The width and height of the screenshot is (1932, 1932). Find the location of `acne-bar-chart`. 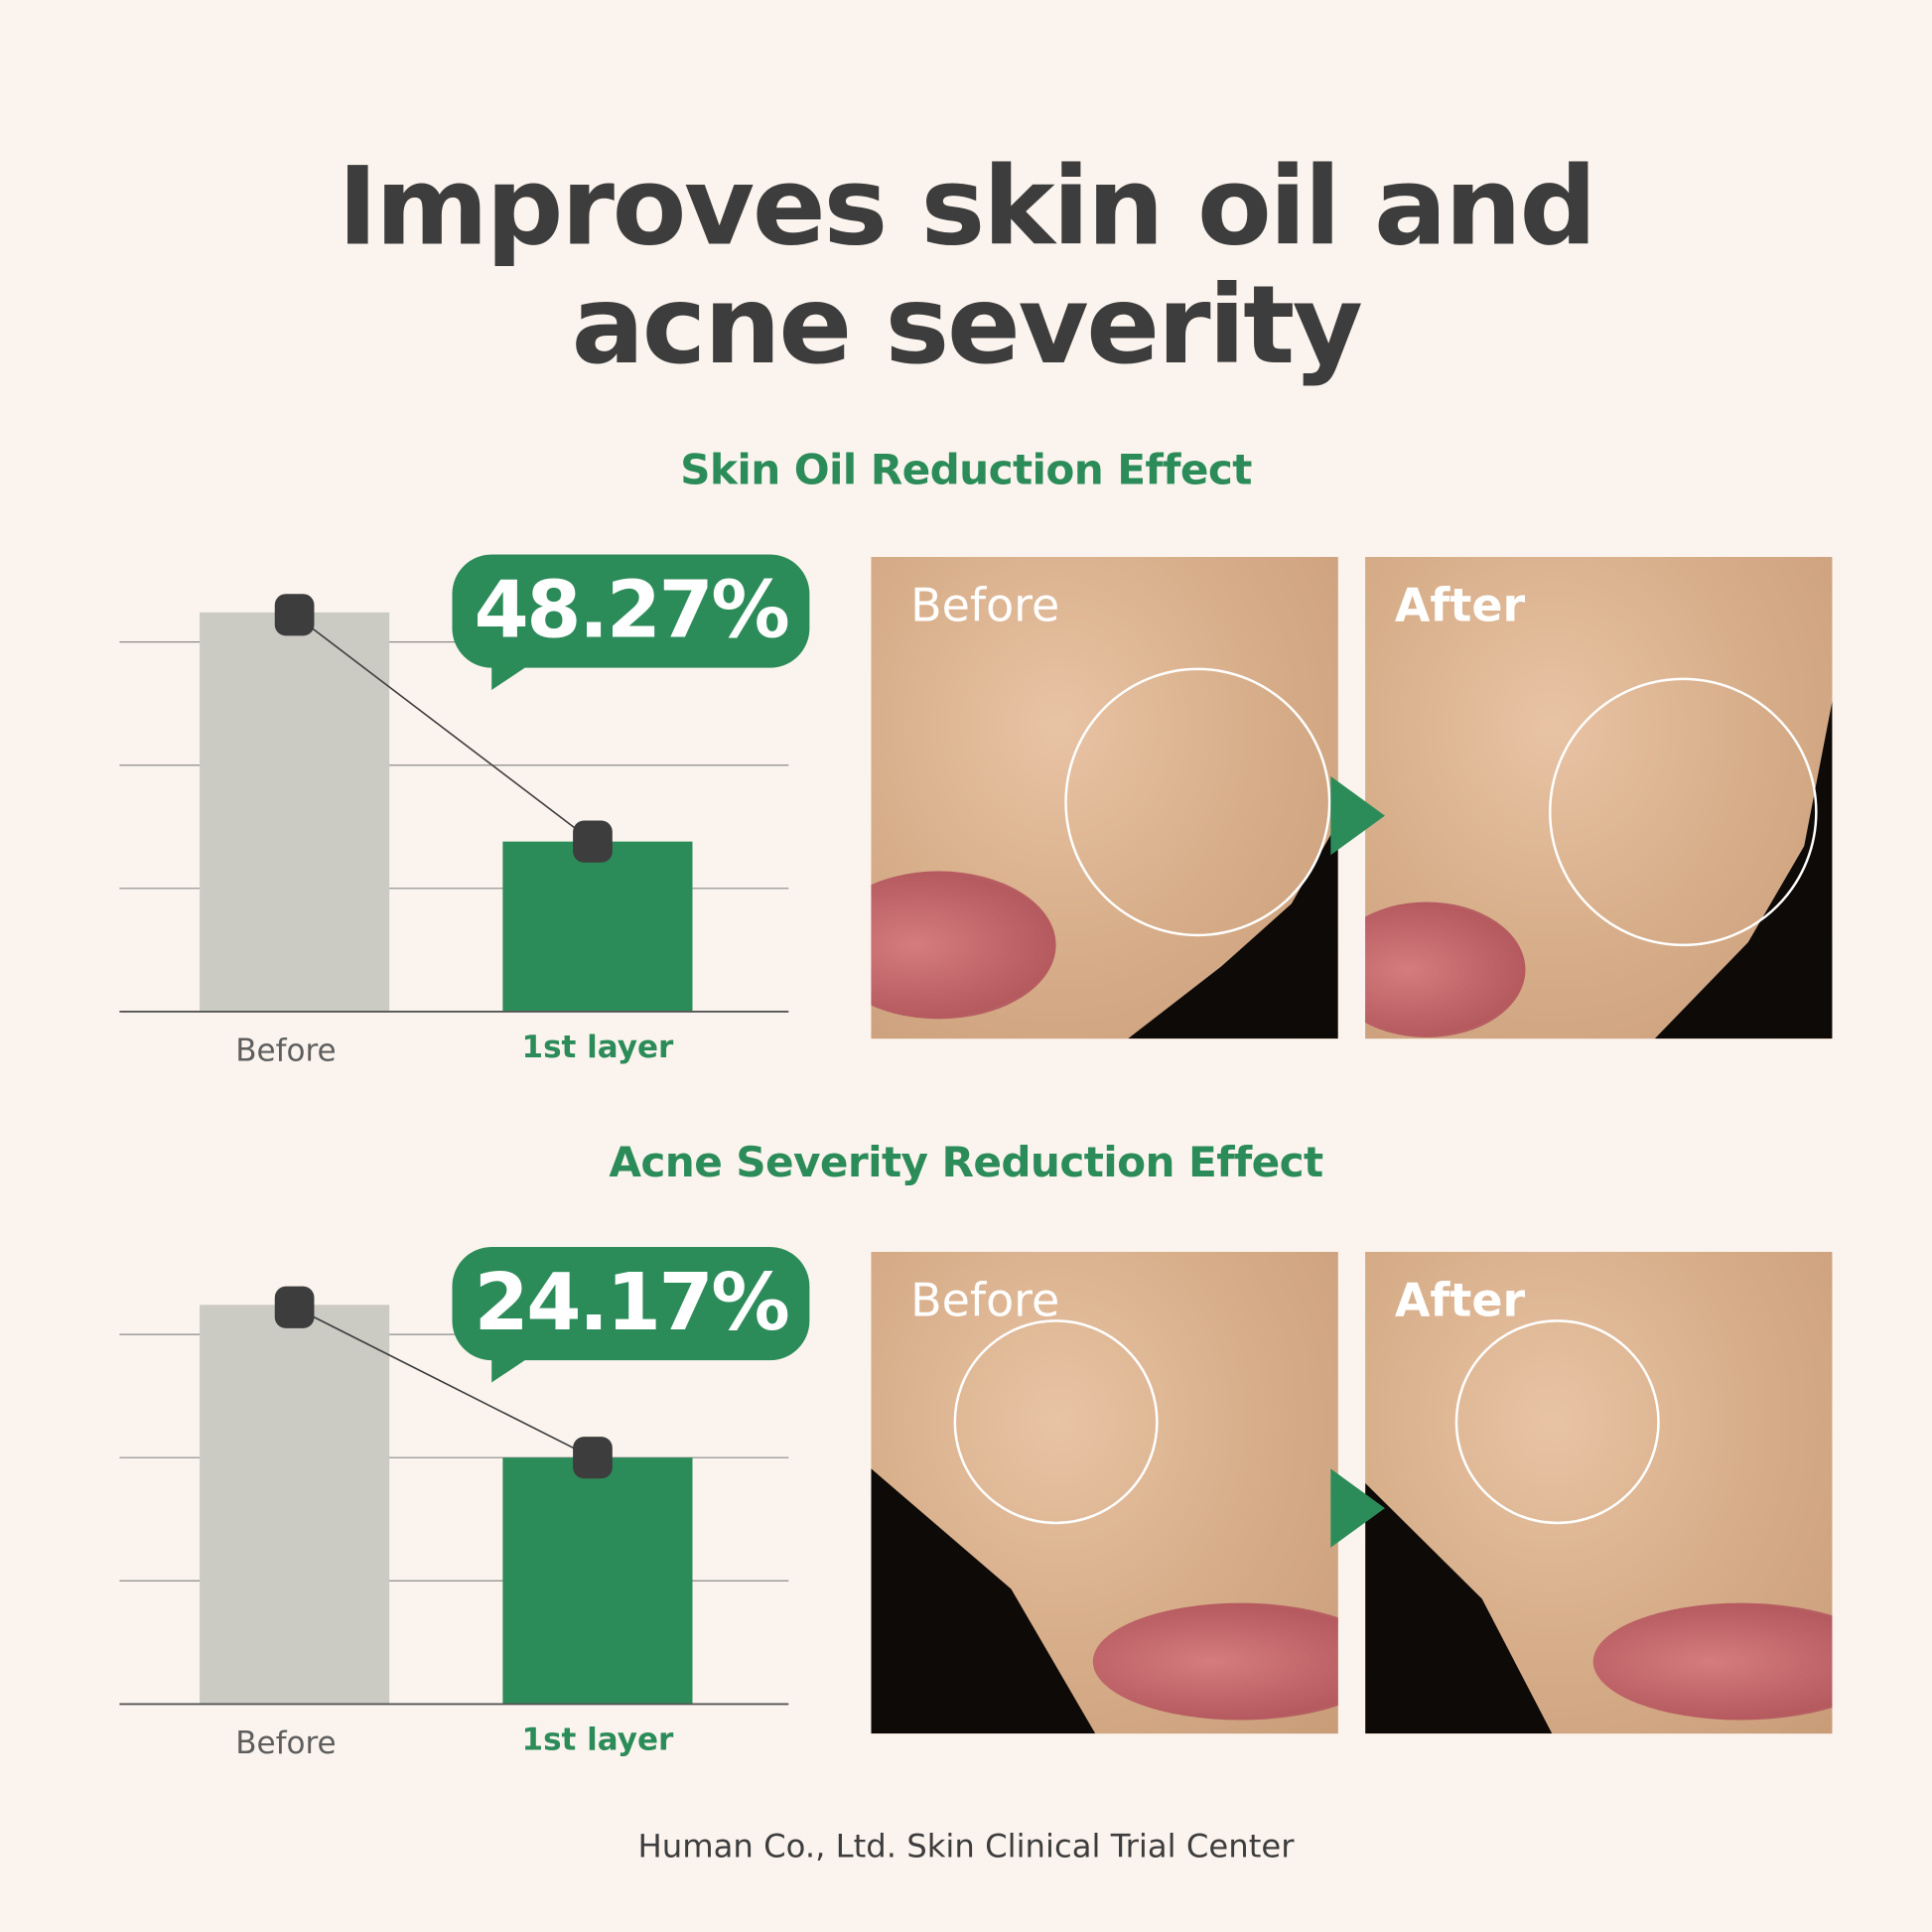

acne-bar-chart is located at coordinates (454, 1470).